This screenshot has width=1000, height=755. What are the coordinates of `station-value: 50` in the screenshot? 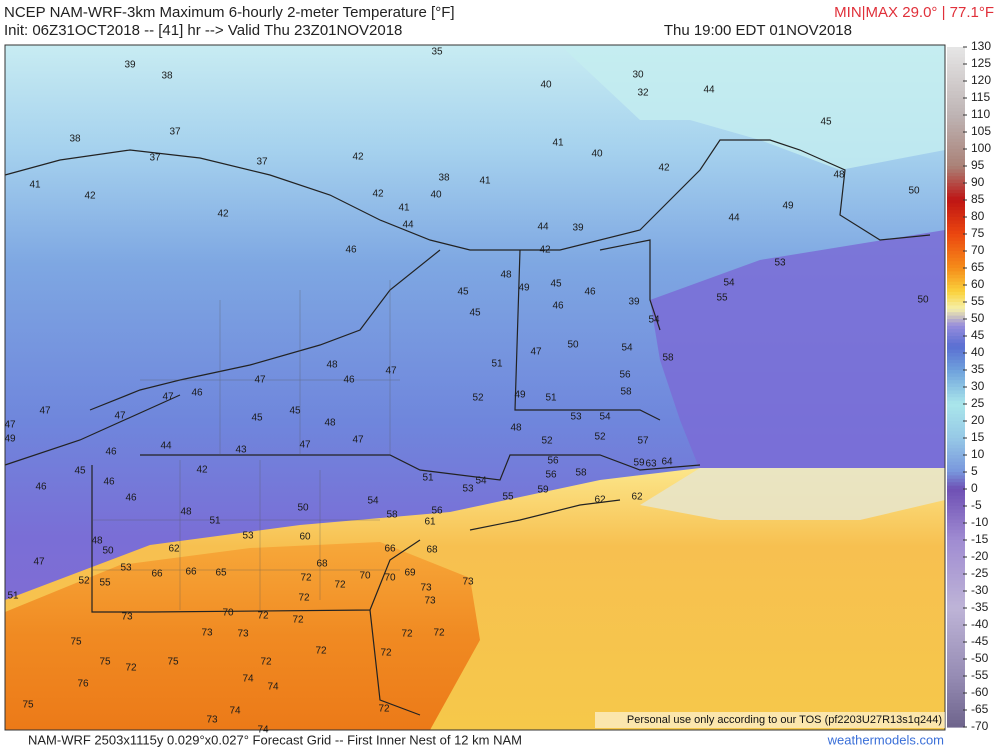 It's located at (108, 551).